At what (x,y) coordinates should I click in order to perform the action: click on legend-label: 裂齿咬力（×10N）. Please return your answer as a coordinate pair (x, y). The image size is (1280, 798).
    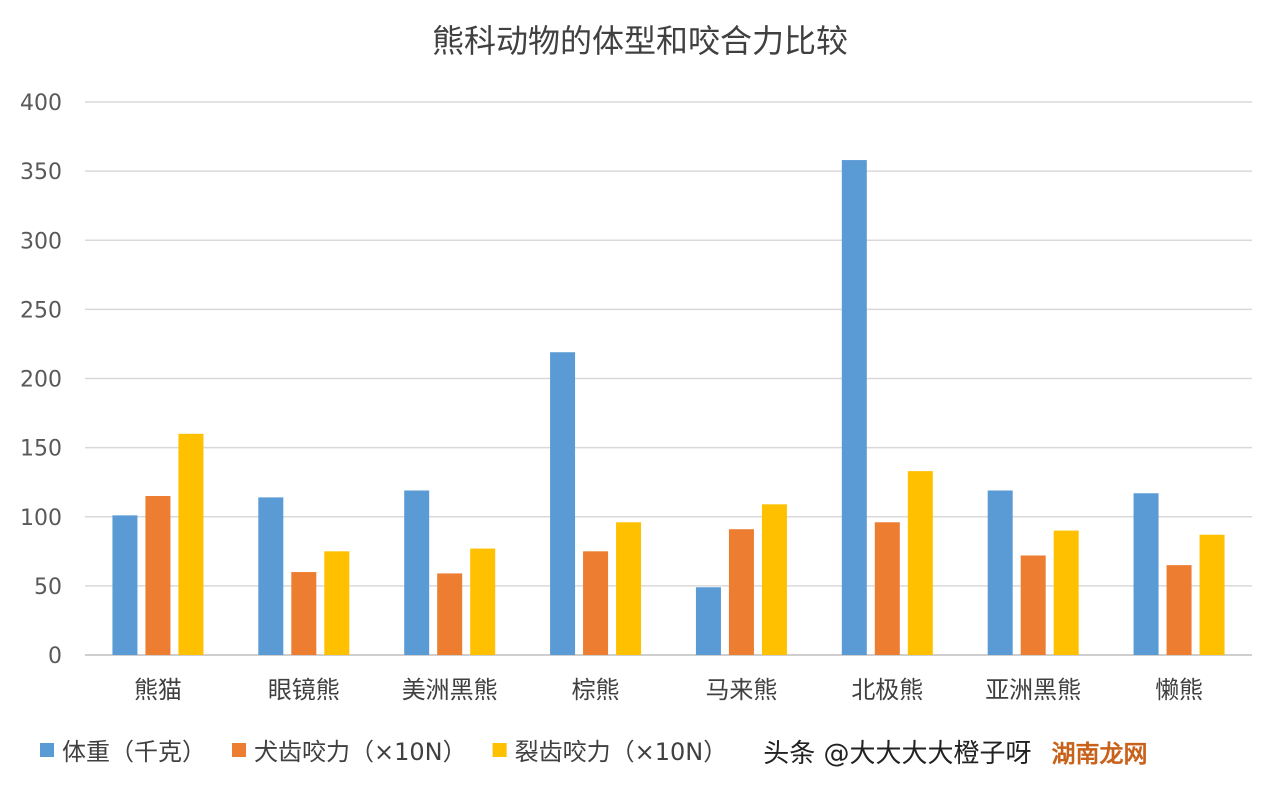
    Looking at the image, I should click on (621, 752).